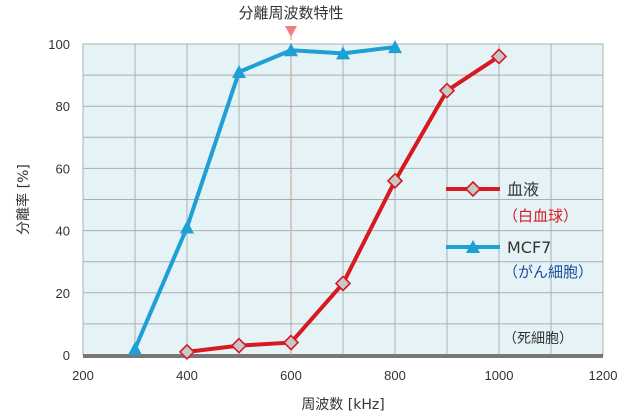 This screenshot has width=623, height=414. I want to click on annotation-marker-icon, so click(291, 31).